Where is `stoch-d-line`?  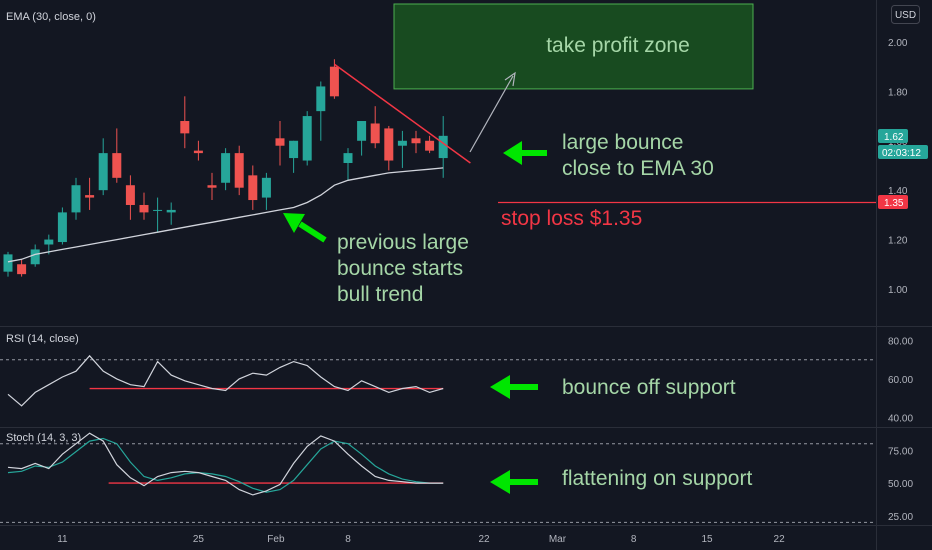 stoch-d-line is located at coordinates (225, 465).